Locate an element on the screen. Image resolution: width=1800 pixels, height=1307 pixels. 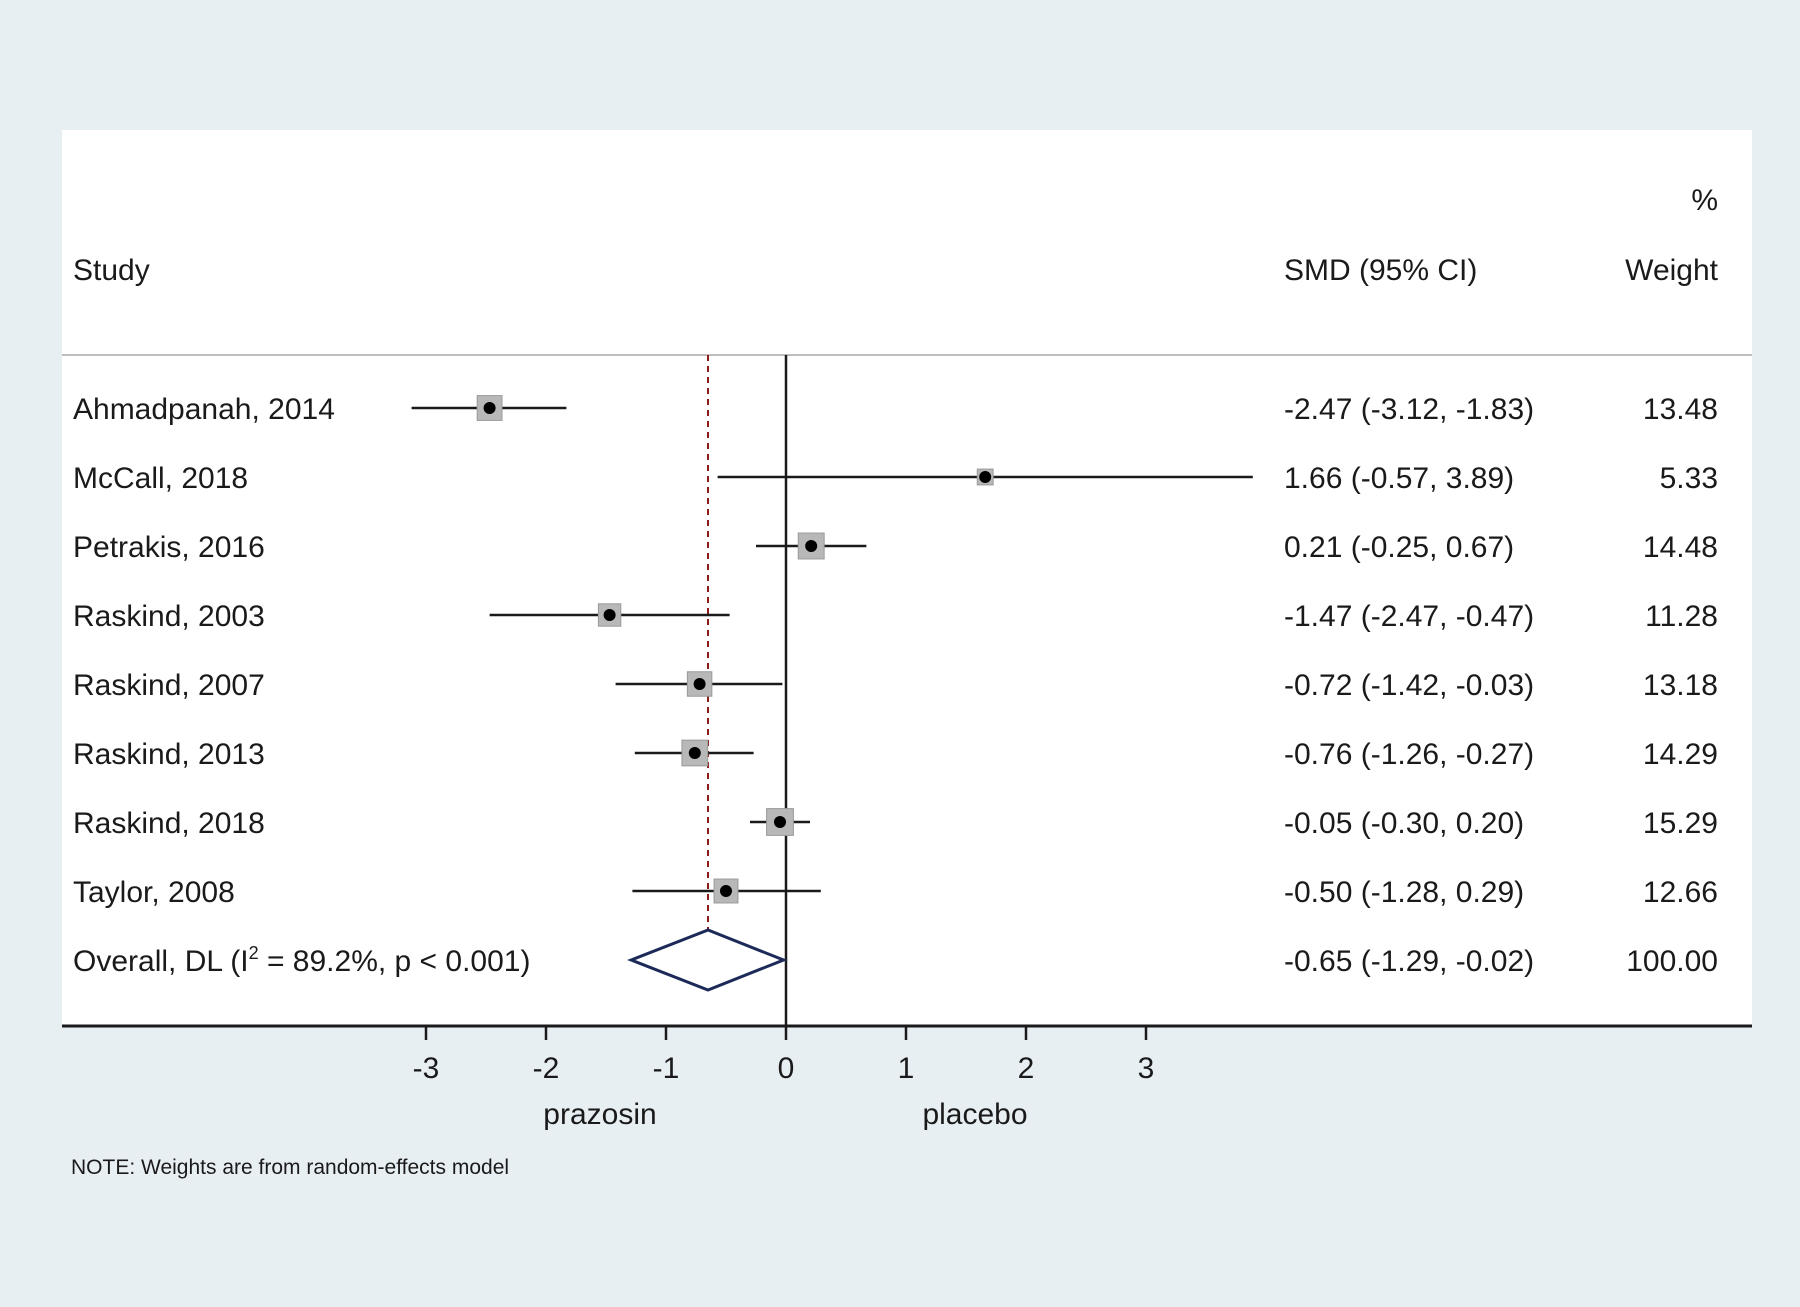
smd-value: -0.05 (-0.30, 0.20) is located at coordinates (1404, 823).